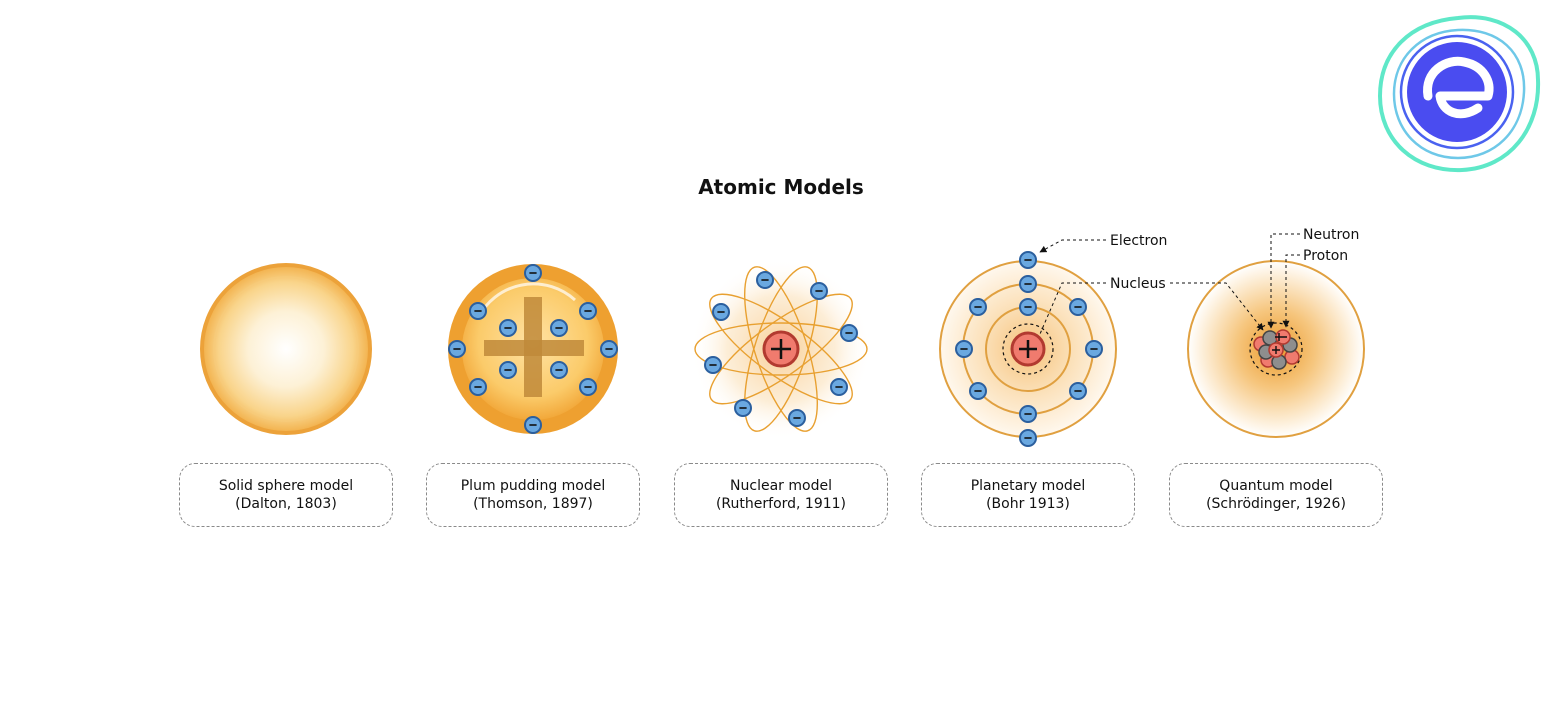 The width and height of the screenshot is (1557, 703). Describe the element at coordinates (286, 349) in the screenshot. I see `dalton-solid-sphere` at that location.